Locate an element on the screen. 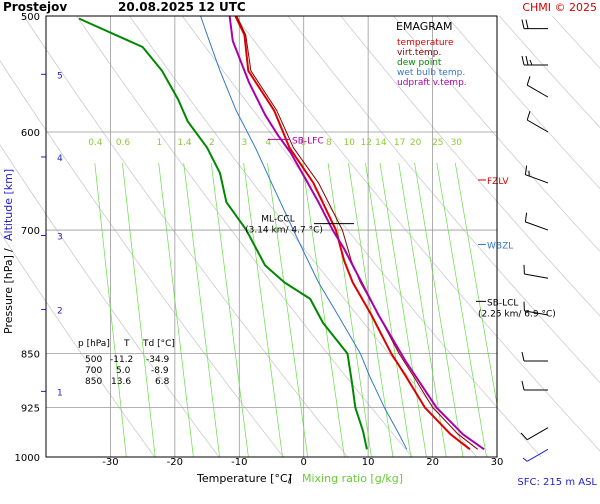 The width and height of the screenshot is (600, 504). mixing-ratio-label-8: 8 is located at coordinates (329, 143).